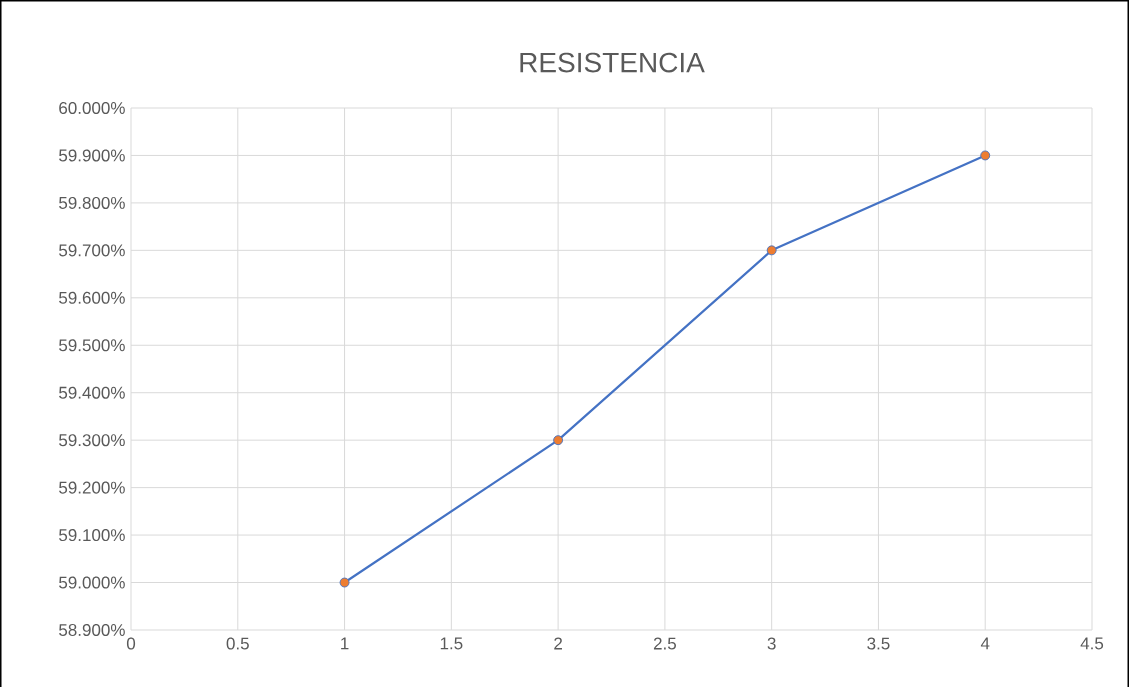 The image size is (1129, 687). Describe the element at coordinates (92, 108) in the screenshot. I see `y-tick-label: 60.000%` at that location.